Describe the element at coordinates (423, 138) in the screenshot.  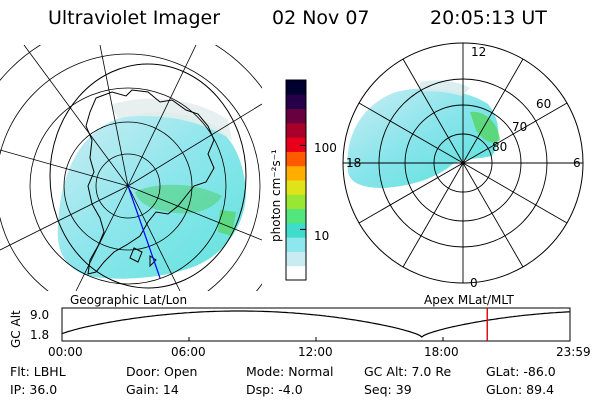
I see `apex-aurora-region` at that location.